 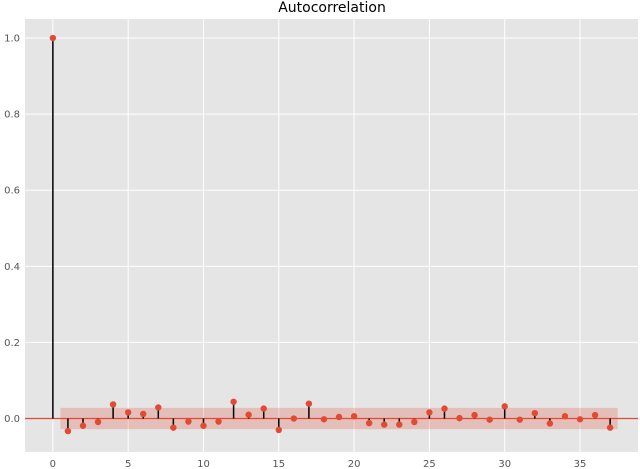 What do you see at coordinates (12, 229) in the screenshot?
I see `y-tick-labels: 0.0 0.2 0.4 0.6 0.8 1.0` at bounding box center [12, 229].